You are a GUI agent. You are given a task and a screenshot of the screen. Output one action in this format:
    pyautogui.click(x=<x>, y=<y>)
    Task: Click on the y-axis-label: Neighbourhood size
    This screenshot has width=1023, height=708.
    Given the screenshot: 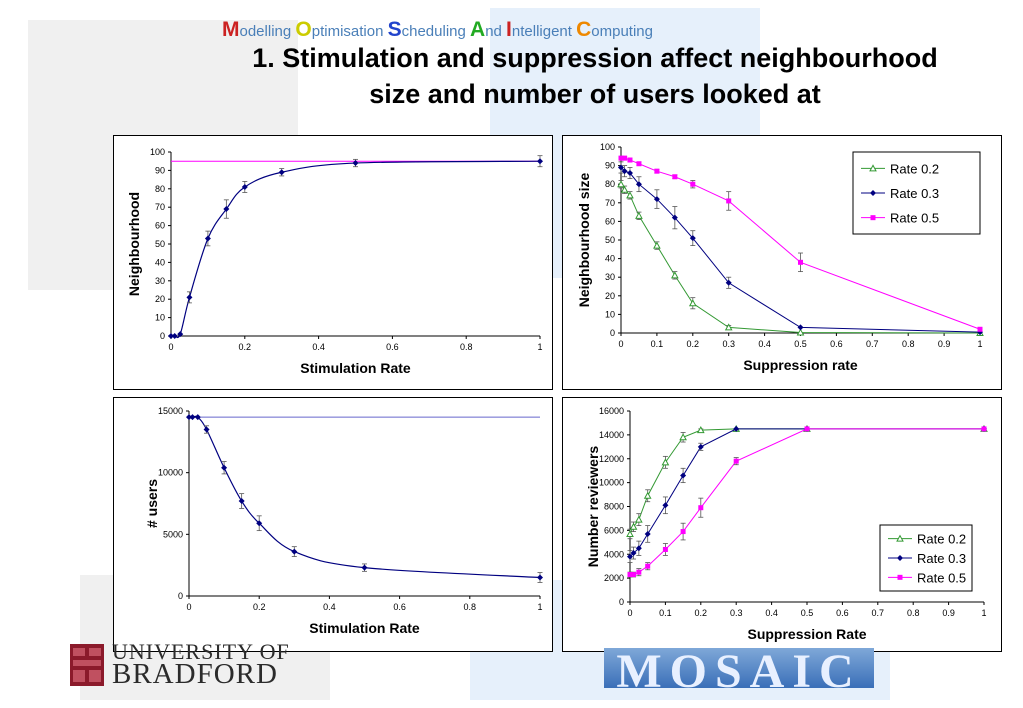 What is the action you would take?
    pyautogui.click(x=584, y=240)
    